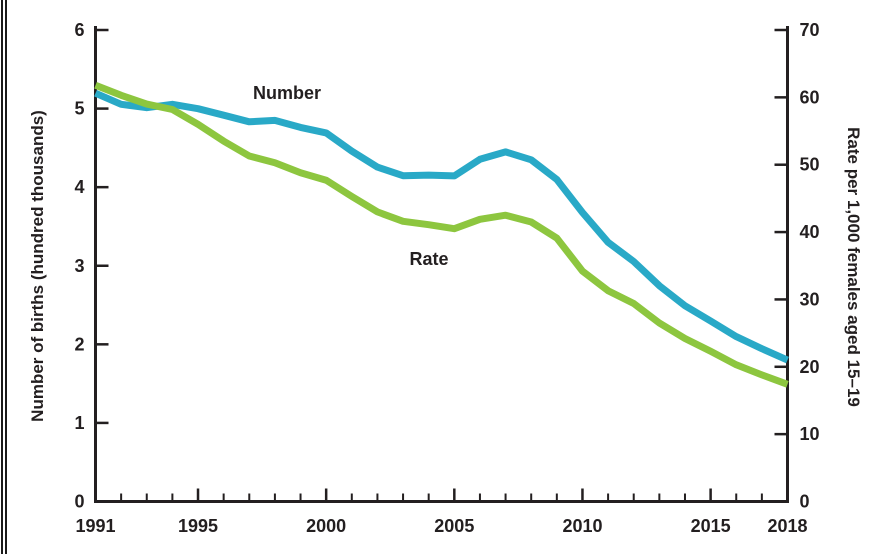 The height and width of the screenshot is (554, 883). I want to click on left-axis-title: Number of births (hundred thousands), so click(37, 266).